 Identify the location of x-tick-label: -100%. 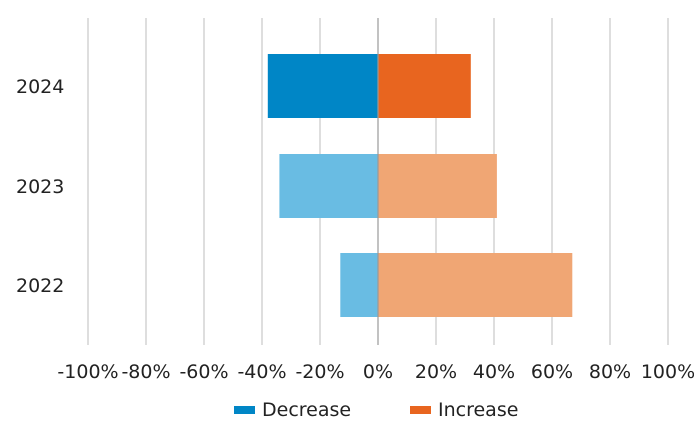
(87, 372).